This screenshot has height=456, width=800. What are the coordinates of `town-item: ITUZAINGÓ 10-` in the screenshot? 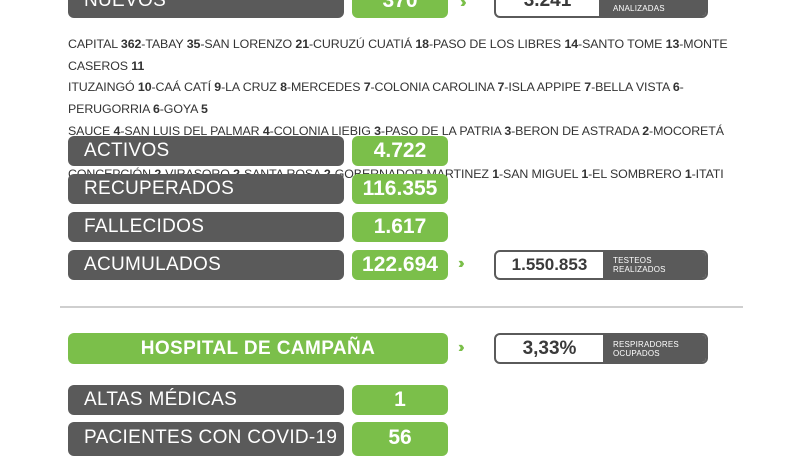 It's located at (112, 87).